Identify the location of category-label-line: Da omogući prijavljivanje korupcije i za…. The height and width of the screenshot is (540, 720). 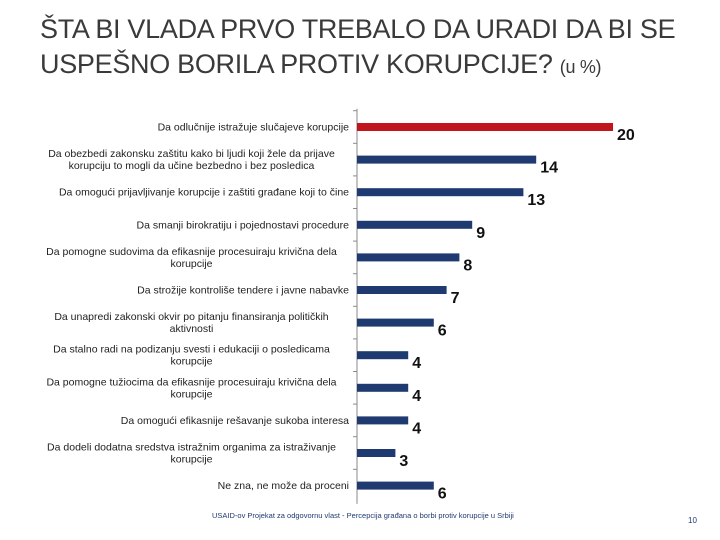
(204, 193).